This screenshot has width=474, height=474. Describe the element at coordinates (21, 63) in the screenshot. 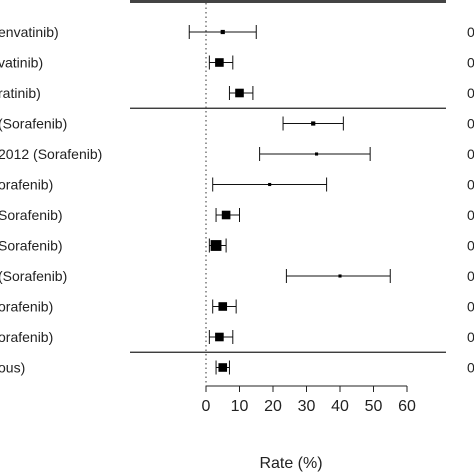

I see `study-label: vatinib)` at that location.